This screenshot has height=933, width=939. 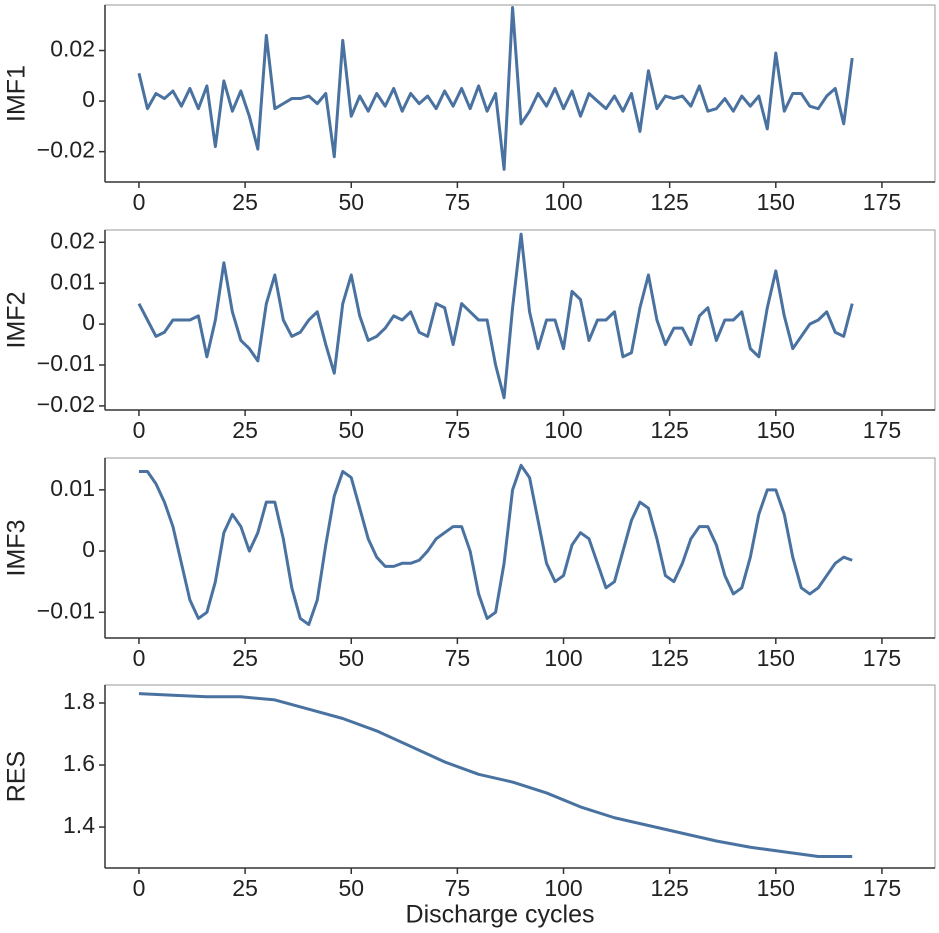 I want to click on x-axis-label: Discharge cycles, so click(x=500, y=915).